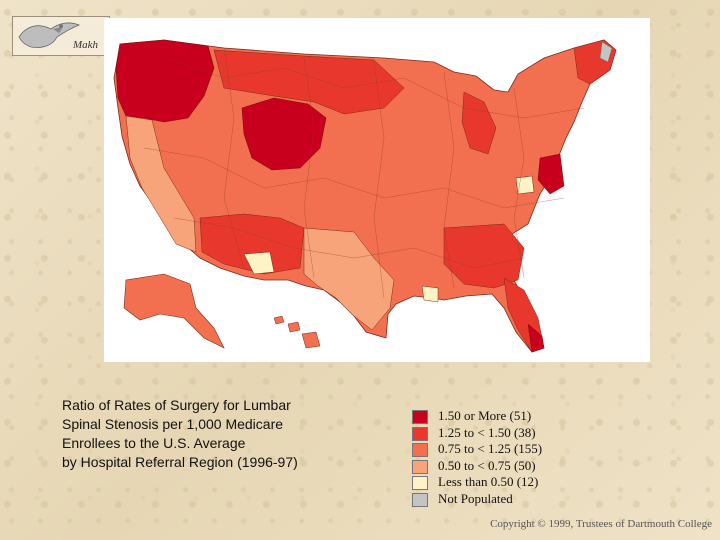 The image size is (720, 540). Describe the element at coordinates (487, 432) in the screenshot. I see `legend-label-2: 1.25 to < 1.50 (38)` at that location.